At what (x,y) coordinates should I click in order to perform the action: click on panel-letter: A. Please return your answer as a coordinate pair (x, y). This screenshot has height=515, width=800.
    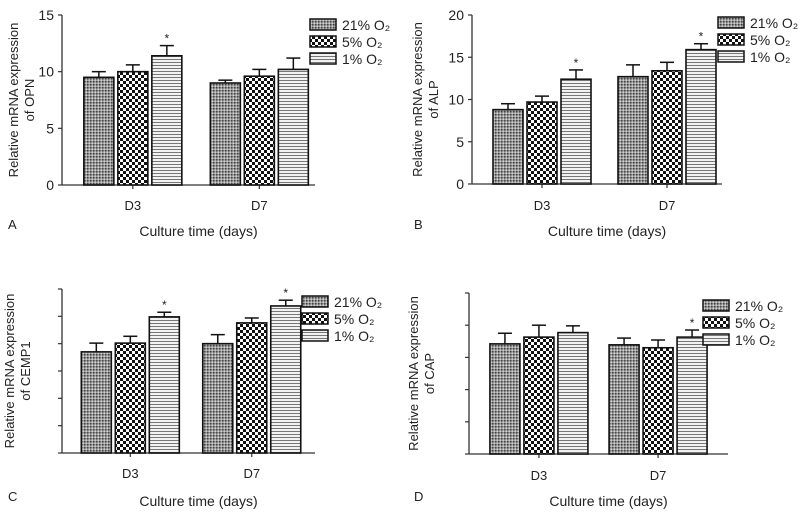
    Looking at the image, I should click on (12, 224).